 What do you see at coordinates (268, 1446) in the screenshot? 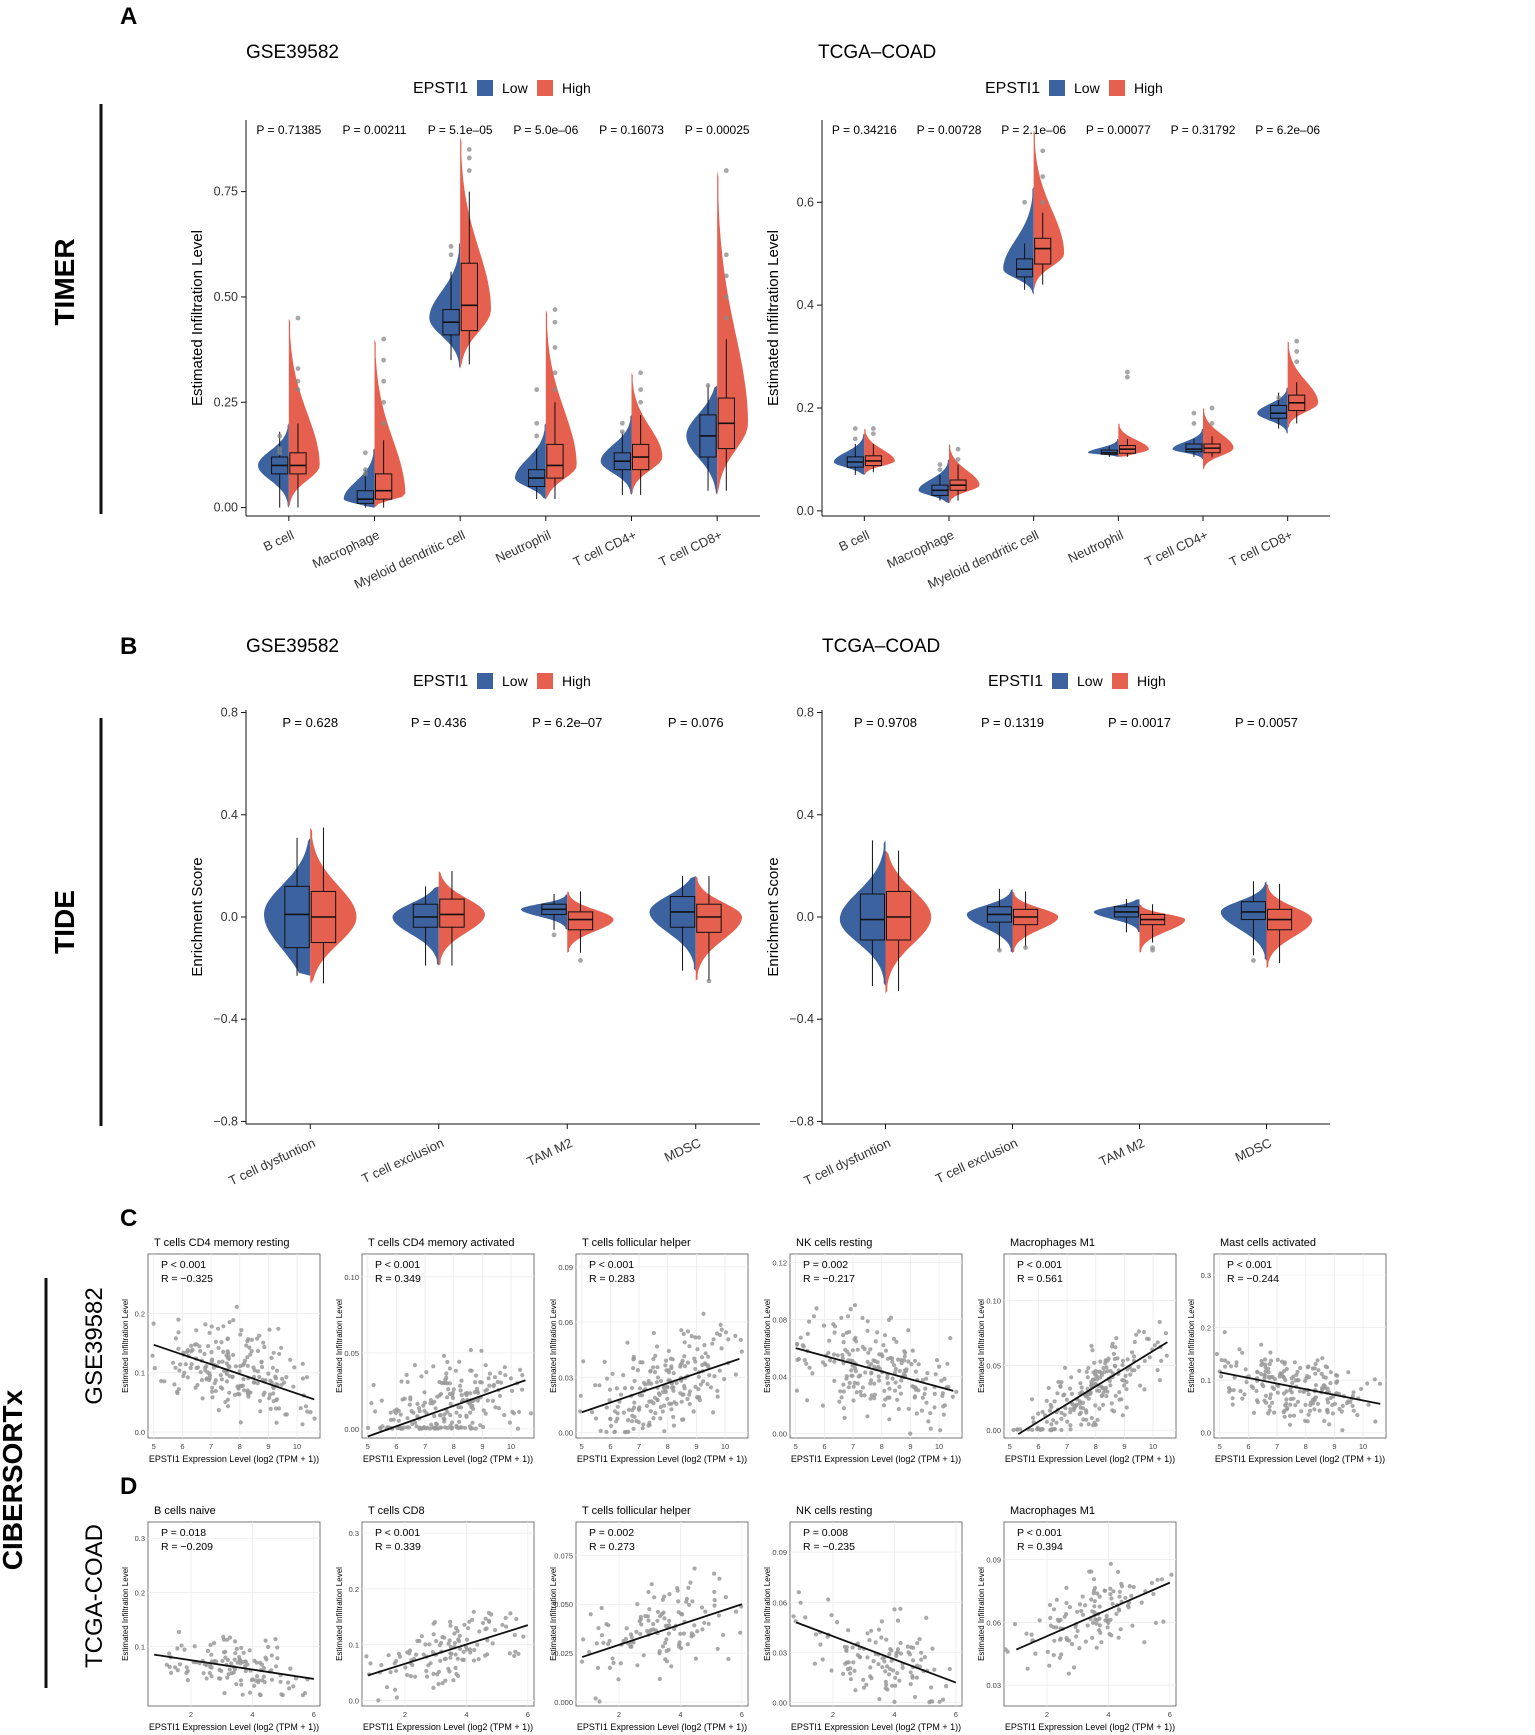
I see `x-tick-label: 9` at bounding box center [268, 1446].